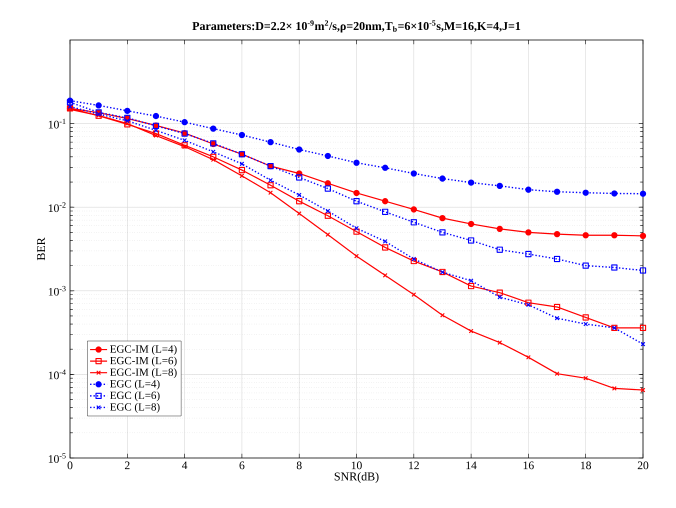  I want to click on x-axis-title: SNR(dB), so click(356, 477).